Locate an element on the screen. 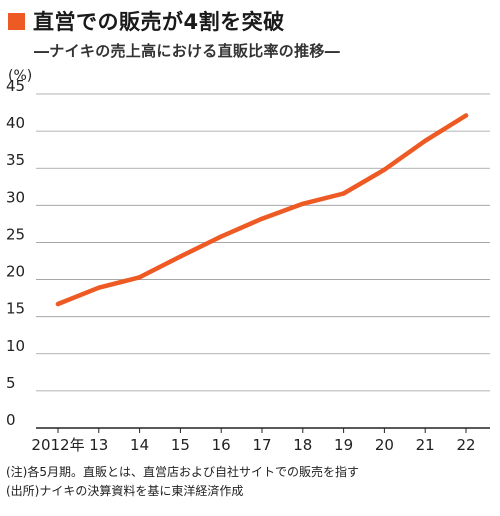 Image resolution: width=500 pixels, height=516 pixels. x-tick-label: 17 is located at coordinates (261, 445).